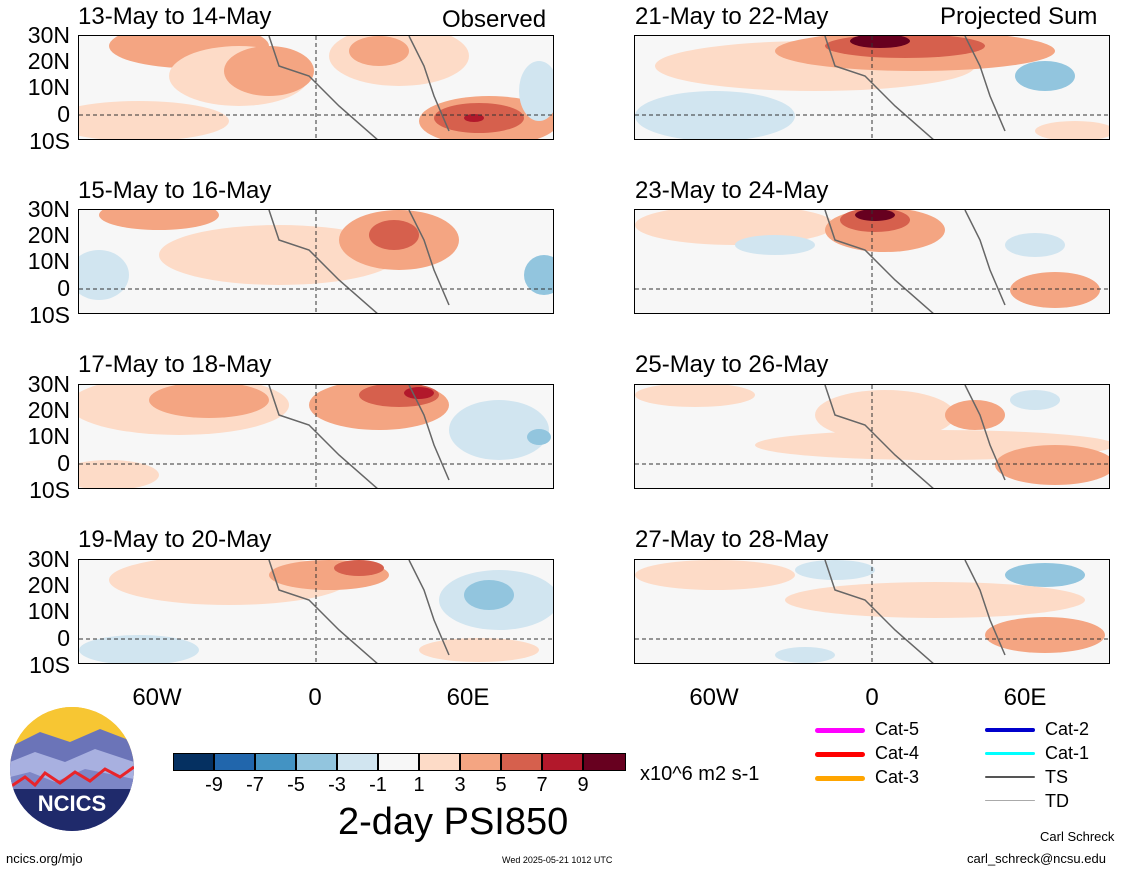 The image size is (1135, 872). Describe the element at coordinates (296, 785) in the screenshot. I see `colorbar-tick: -5` at that location.